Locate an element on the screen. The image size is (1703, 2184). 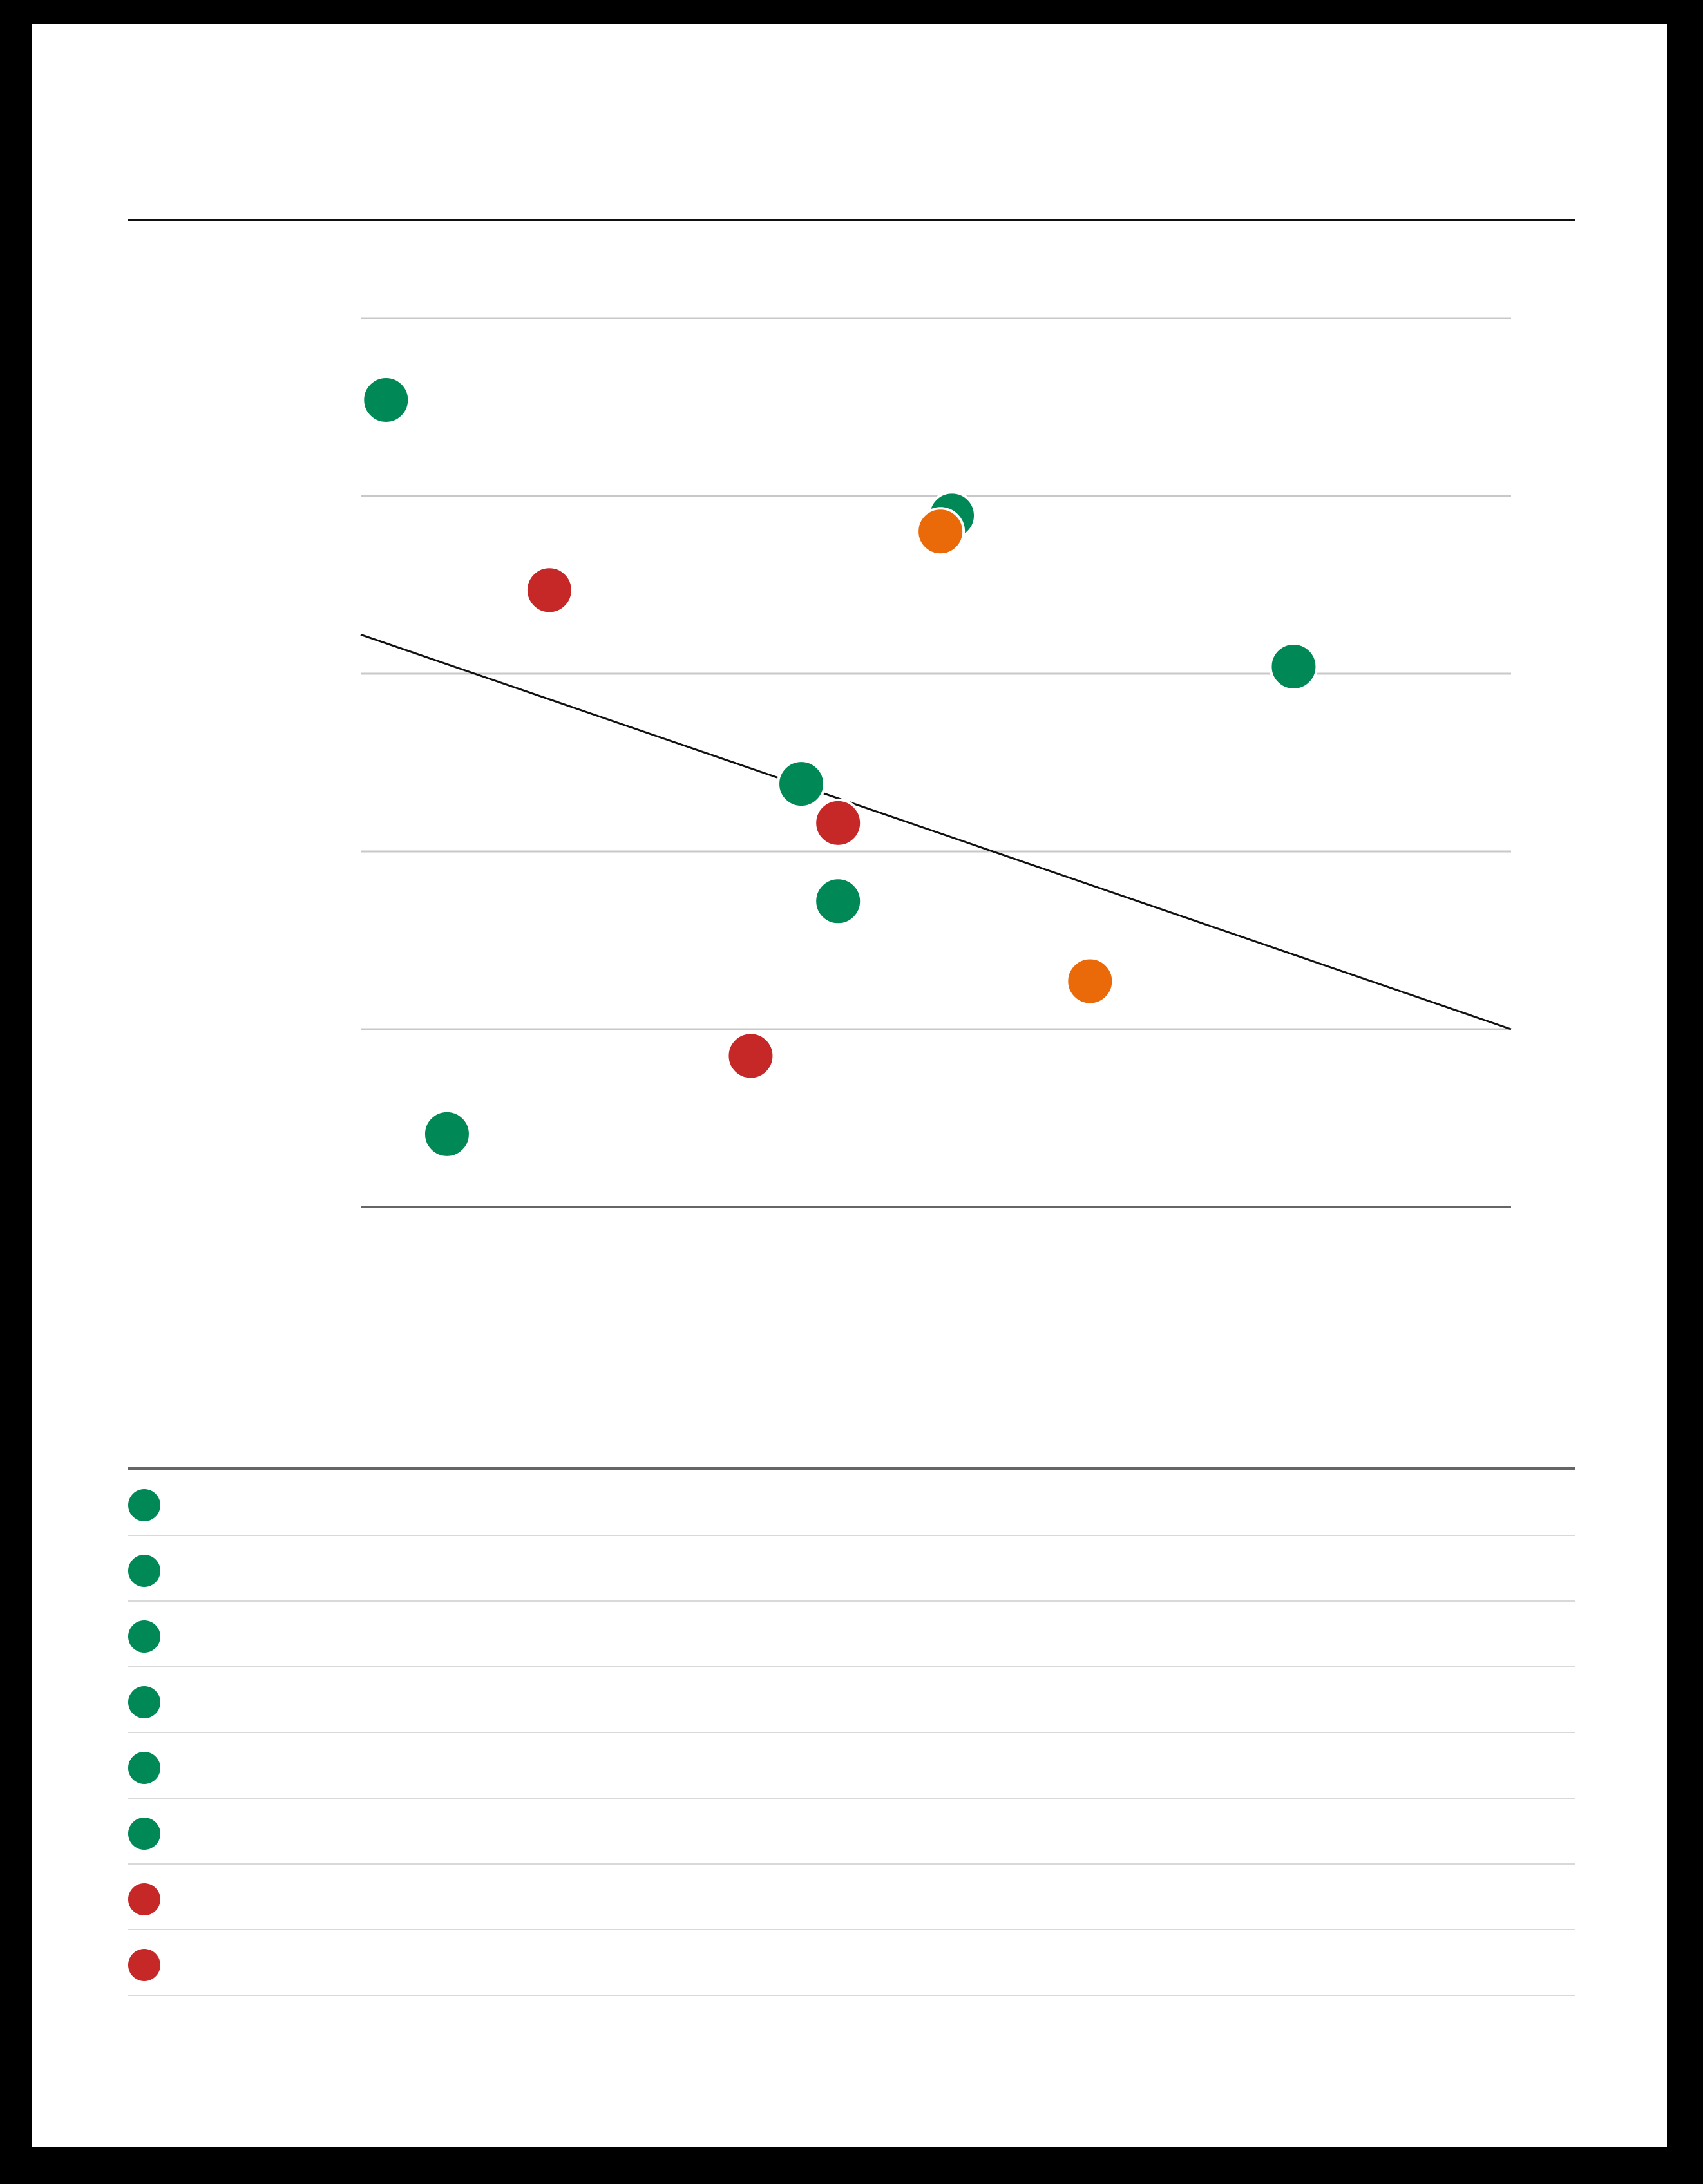
legend-top-rule is located at coordinates (851, 1468).